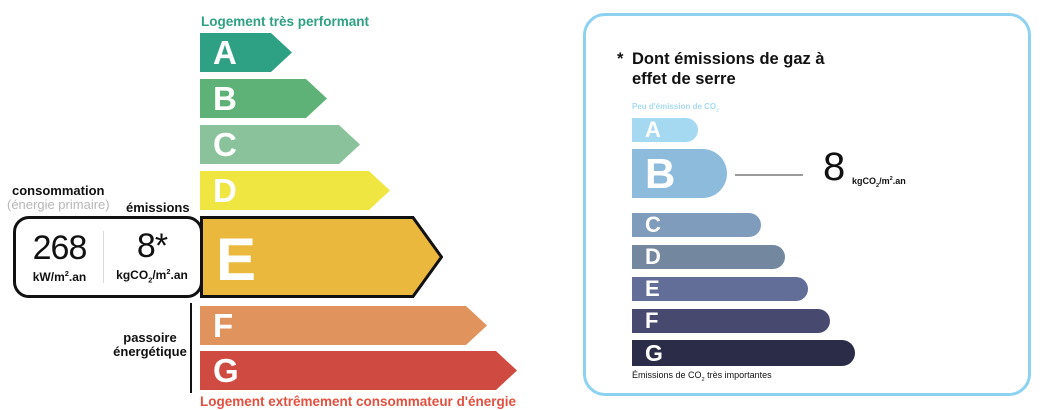 The height and width of the screenshot is (410, 1046). Describe the element at coordinates (152, 276) in the screenshot. I see `emission-unit: kgCO2/m2.an` at that location.